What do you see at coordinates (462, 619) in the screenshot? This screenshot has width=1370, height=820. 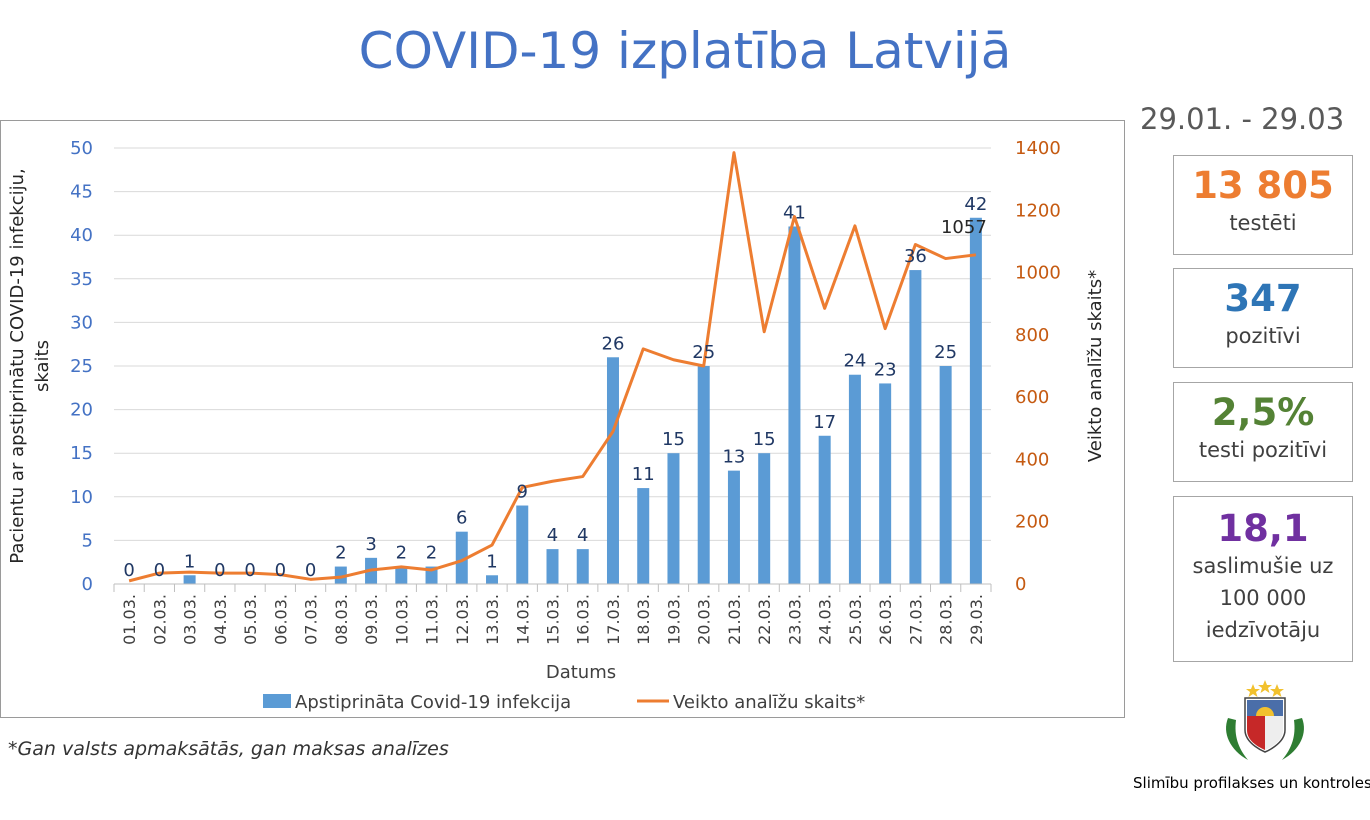 I see `x-tick-label: 12.03.` at bounding box center [462, 619].